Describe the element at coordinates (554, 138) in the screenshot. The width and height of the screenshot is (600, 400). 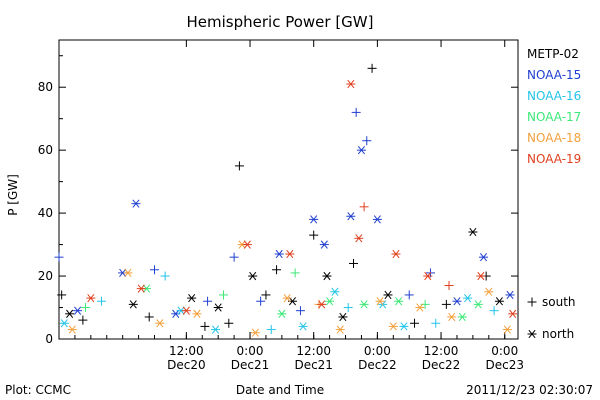
I see `legend-entry: NOAA-18` at that location.